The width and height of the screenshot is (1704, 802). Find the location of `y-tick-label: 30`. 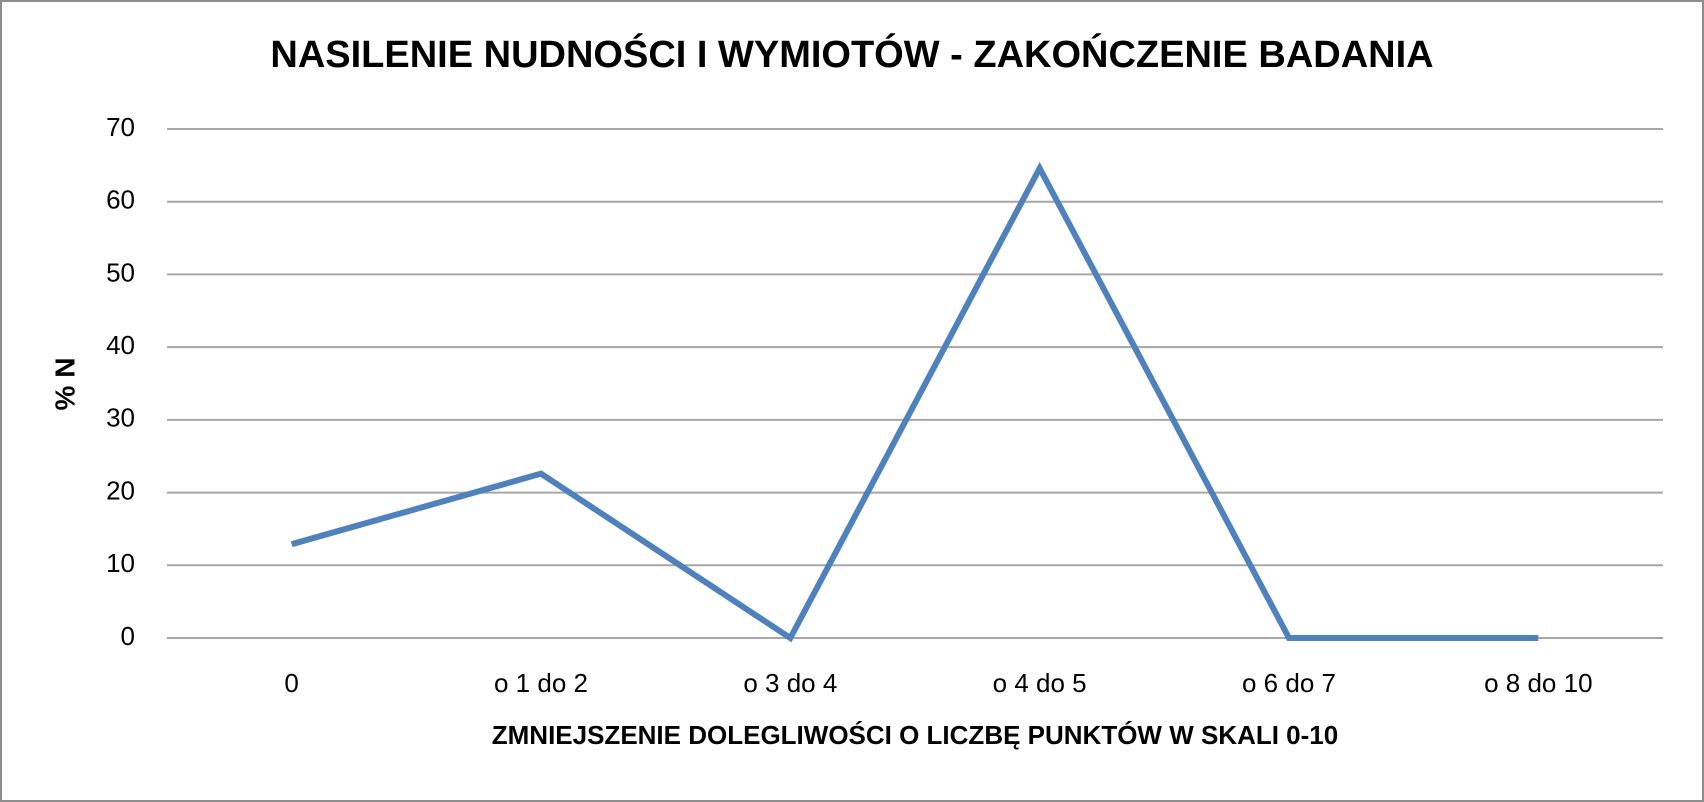

y-tick-label: 30 is located at coordinates (120, 418).